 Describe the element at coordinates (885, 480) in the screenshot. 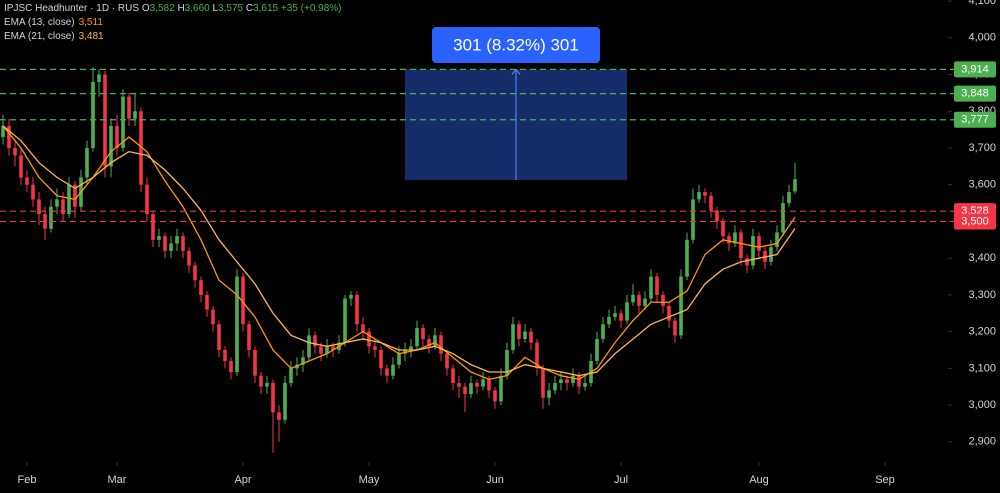

I see `x-tick-label: Sep` at that location.